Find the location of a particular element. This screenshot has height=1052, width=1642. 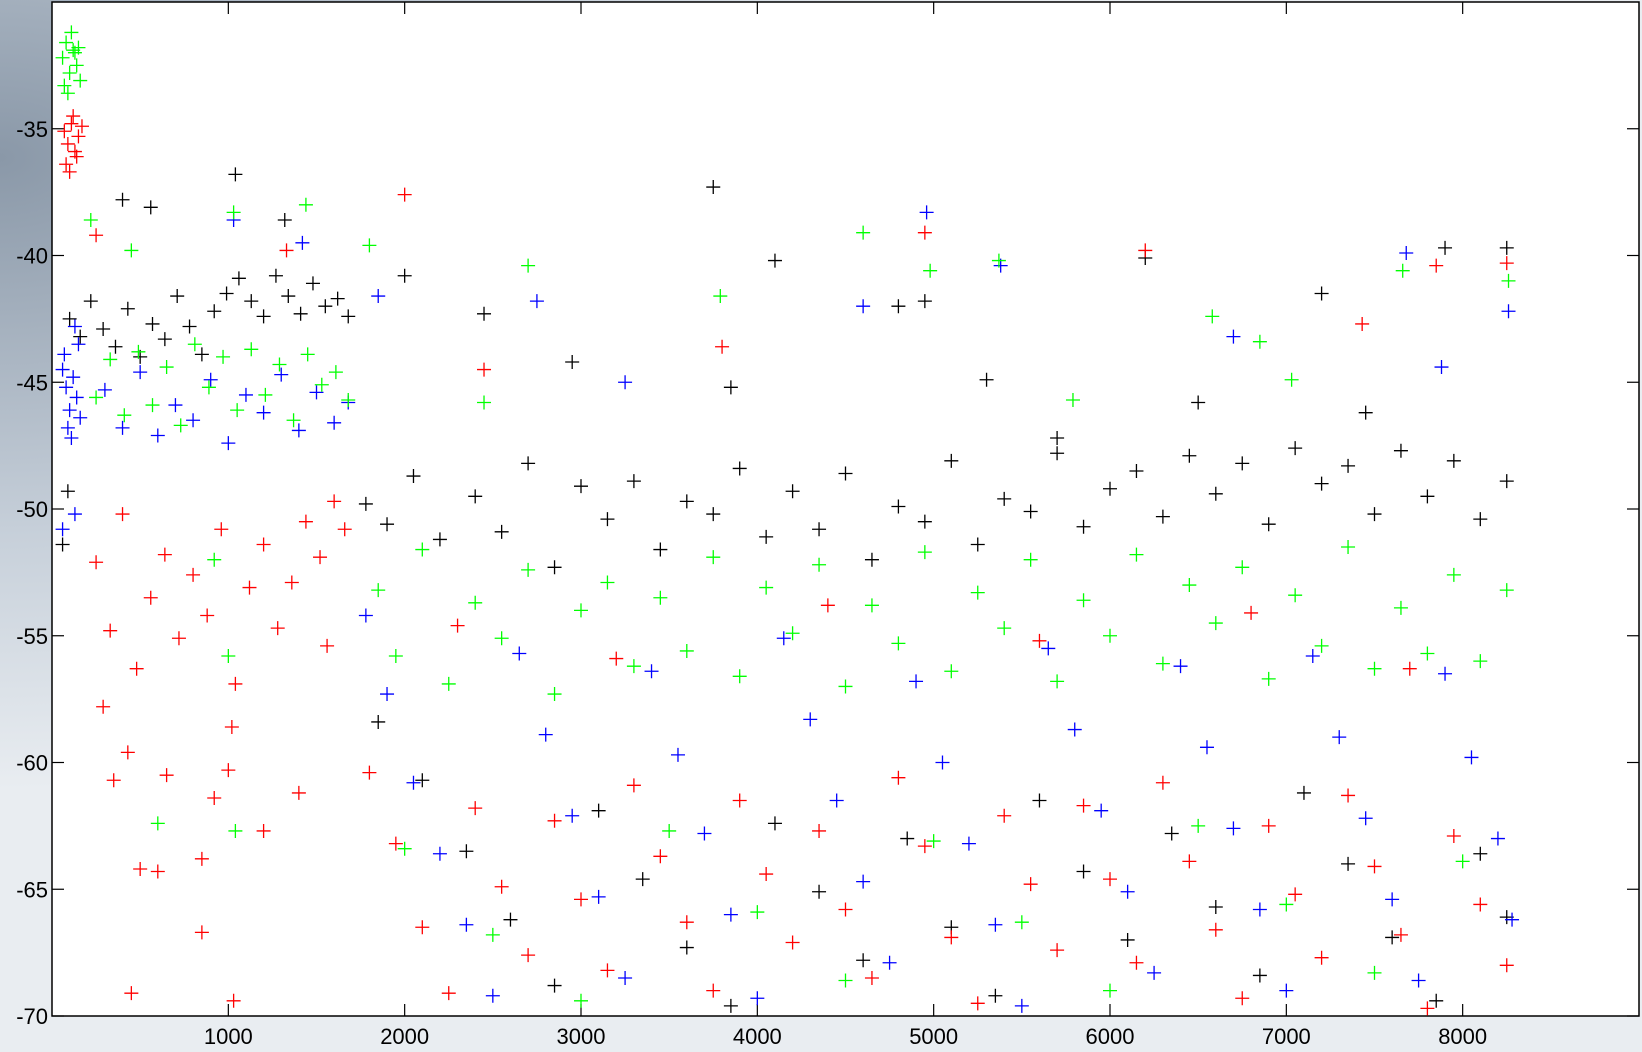

x-tick-label: 8000 is located at coordinates (1462, 1036).